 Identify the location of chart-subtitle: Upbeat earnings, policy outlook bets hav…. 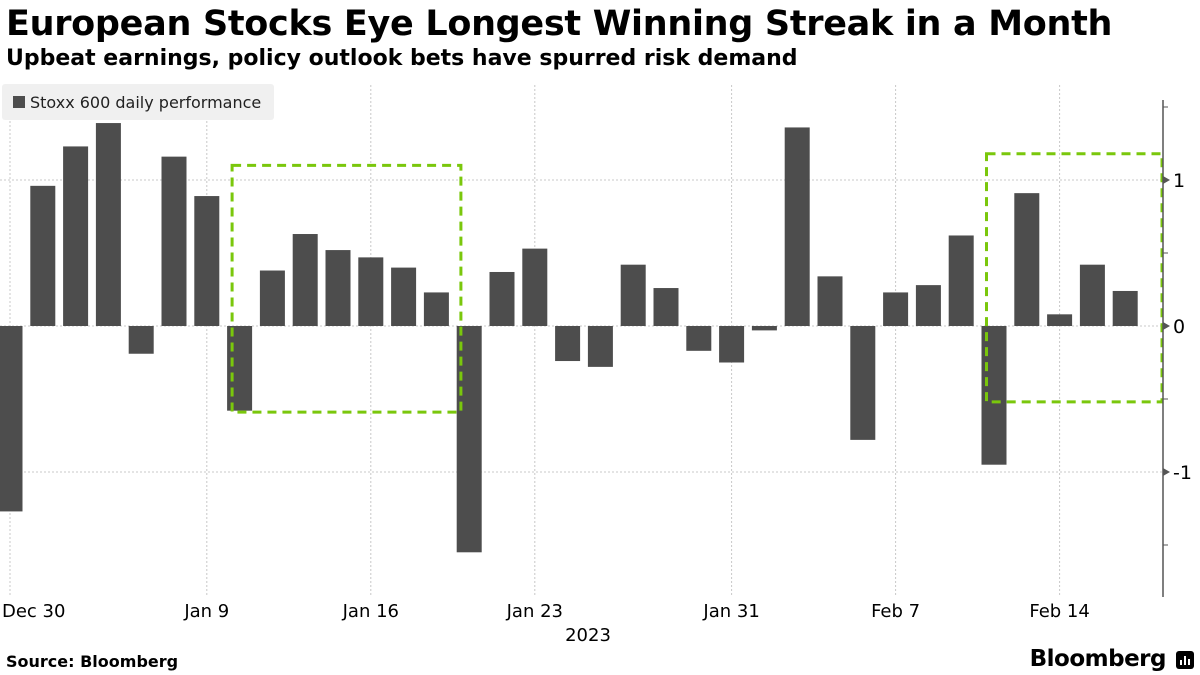
(402, 58).